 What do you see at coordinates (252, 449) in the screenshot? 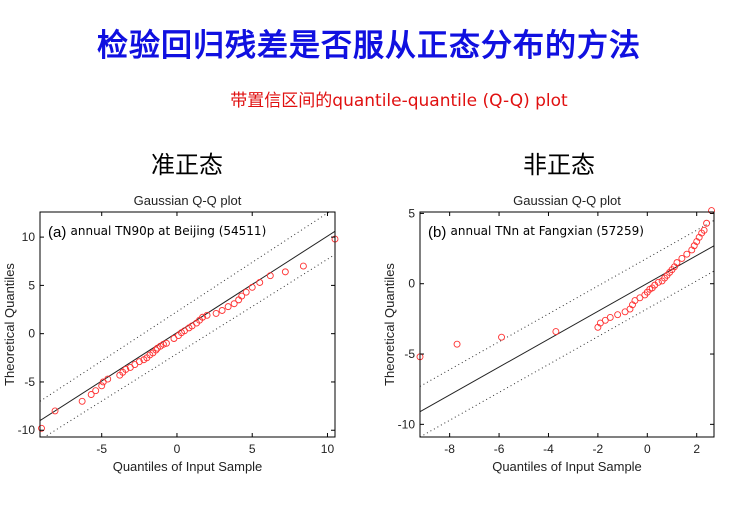
I see `x-tick-label: 5` at bounding box center [252, 449].